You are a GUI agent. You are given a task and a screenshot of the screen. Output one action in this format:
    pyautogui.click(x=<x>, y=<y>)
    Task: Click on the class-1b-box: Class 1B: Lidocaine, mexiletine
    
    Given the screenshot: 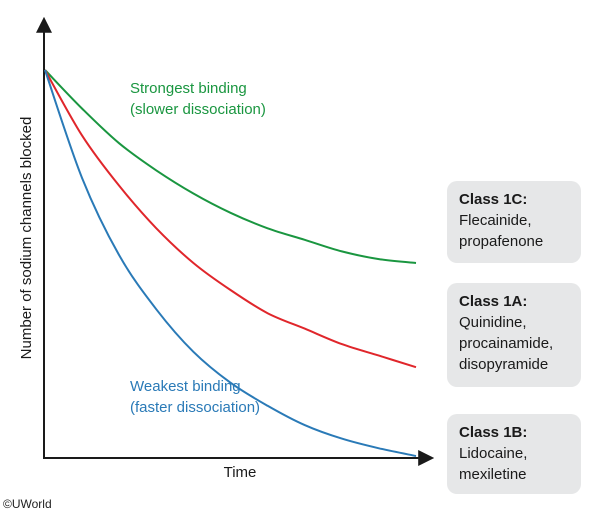 What is the action you would take?
    pyautogui.click(x=514, y=454)
    